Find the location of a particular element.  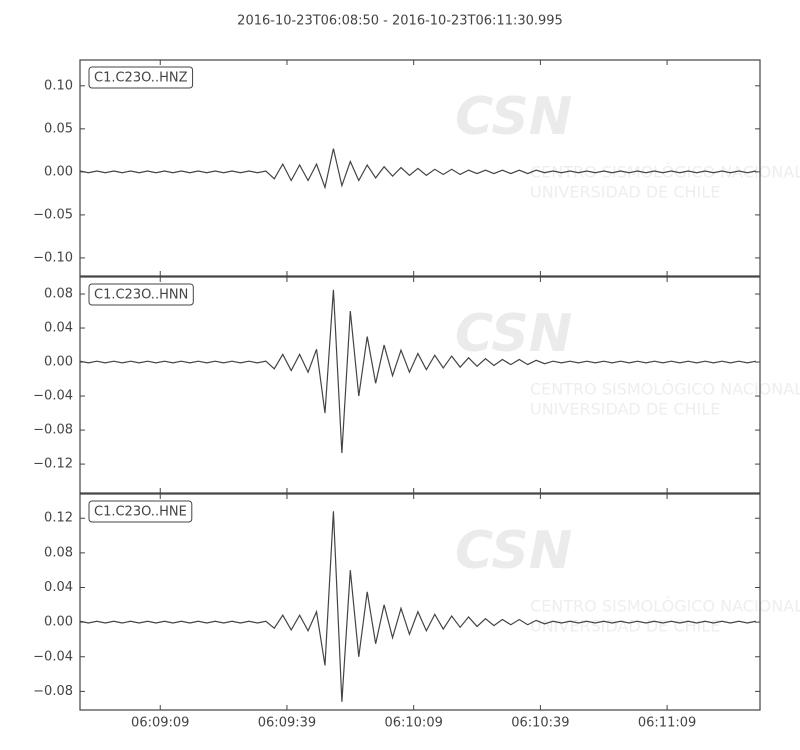

waveform is located at coordinates (417, 169).